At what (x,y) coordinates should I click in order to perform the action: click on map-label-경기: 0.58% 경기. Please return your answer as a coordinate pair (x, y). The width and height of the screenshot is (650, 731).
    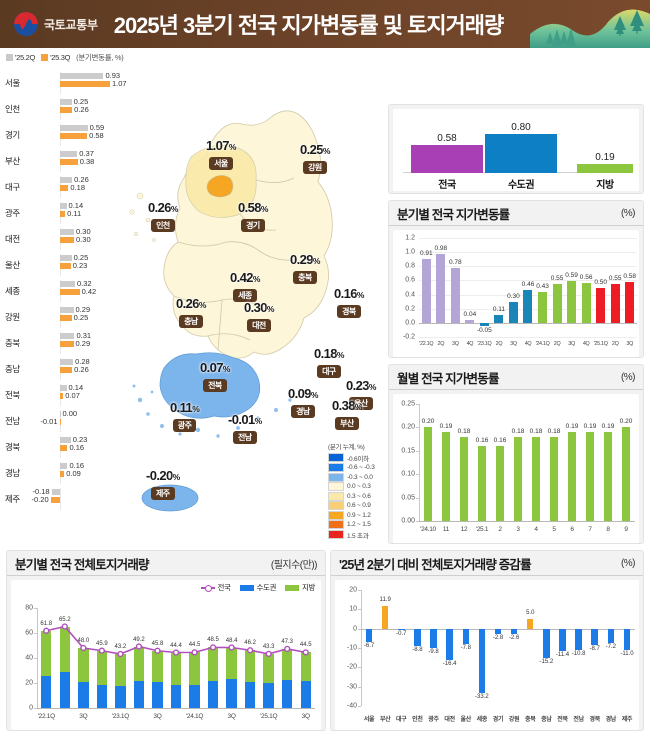
    Looking at the image, I should click on (253, 216).